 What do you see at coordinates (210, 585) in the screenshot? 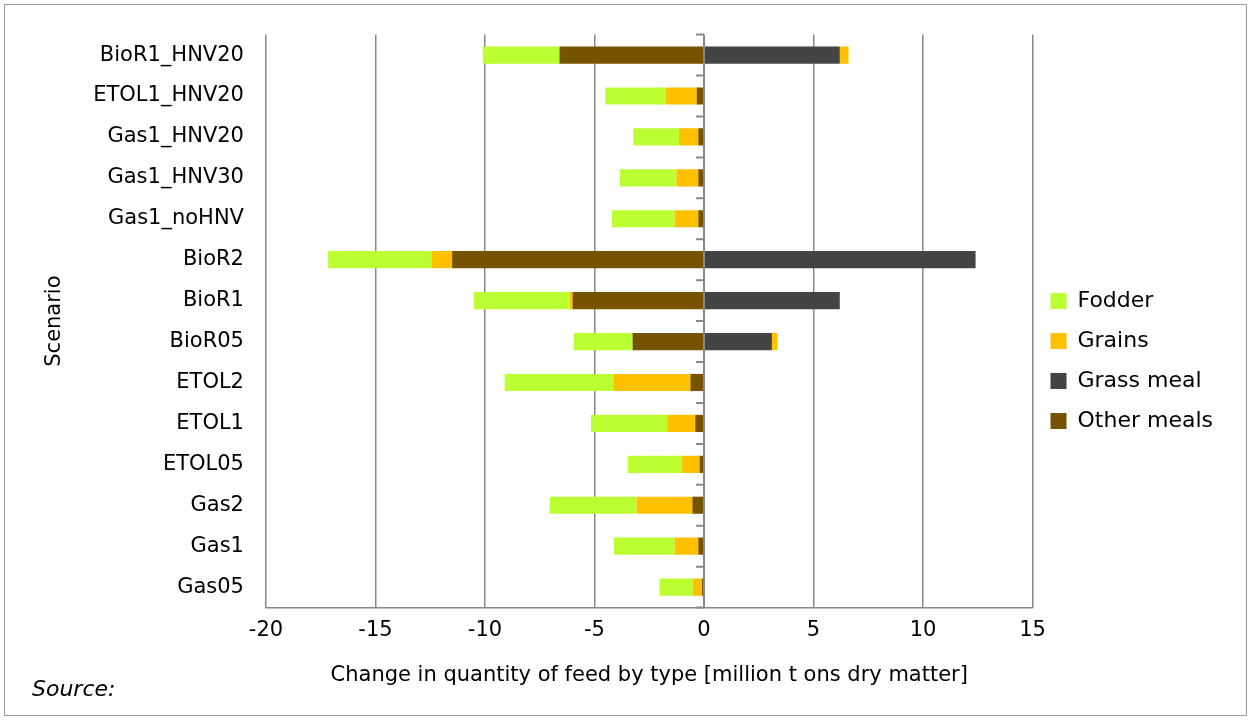
I see `y-tick-label: Gas05` at bounding box center [210, 585].